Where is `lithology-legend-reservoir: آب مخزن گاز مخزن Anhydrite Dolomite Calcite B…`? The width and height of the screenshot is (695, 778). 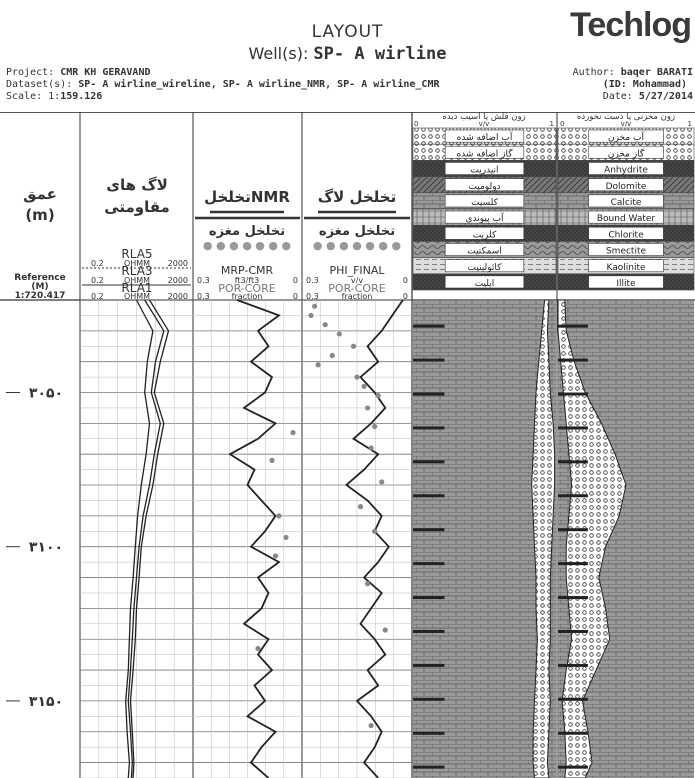 lithology-legend-reservoir: آب مخزن گاز مخزن Anhydrite Dolomite Calcite B… is located at coordinates (626, 209).